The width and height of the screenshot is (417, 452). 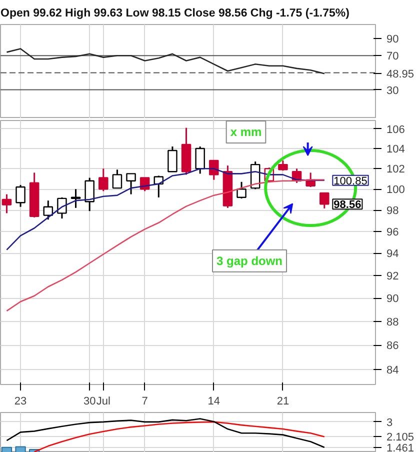 What do you see at coordinates (20, 402) in the screenshot?
I see `x-tick-label: 23` at bounding box center [20, 402].